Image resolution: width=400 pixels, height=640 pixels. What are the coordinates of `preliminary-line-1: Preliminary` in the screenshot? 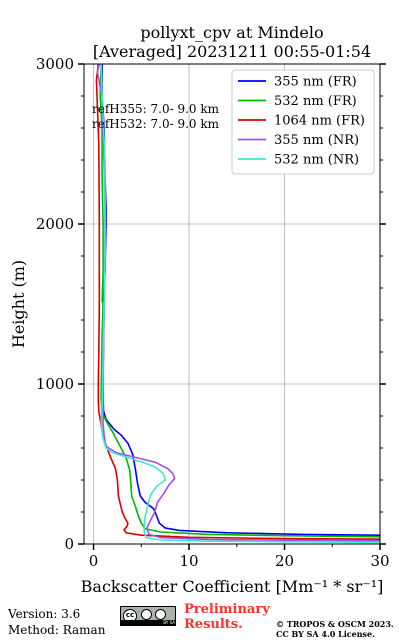 It's located at (227, 609).